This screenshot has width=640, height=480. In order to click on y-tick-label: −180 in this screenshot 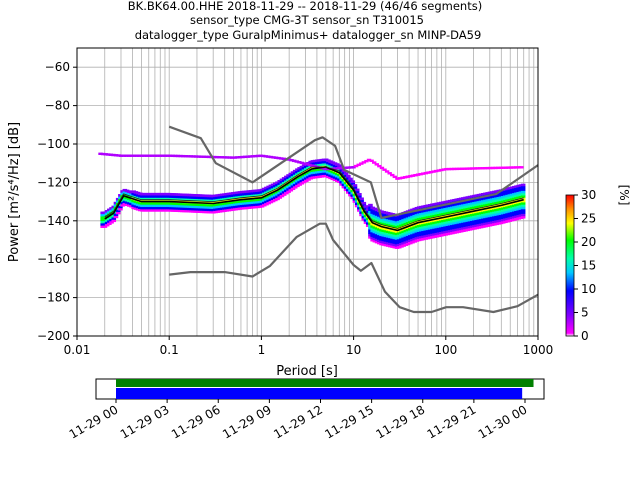, I will do `click(53, 298)`.